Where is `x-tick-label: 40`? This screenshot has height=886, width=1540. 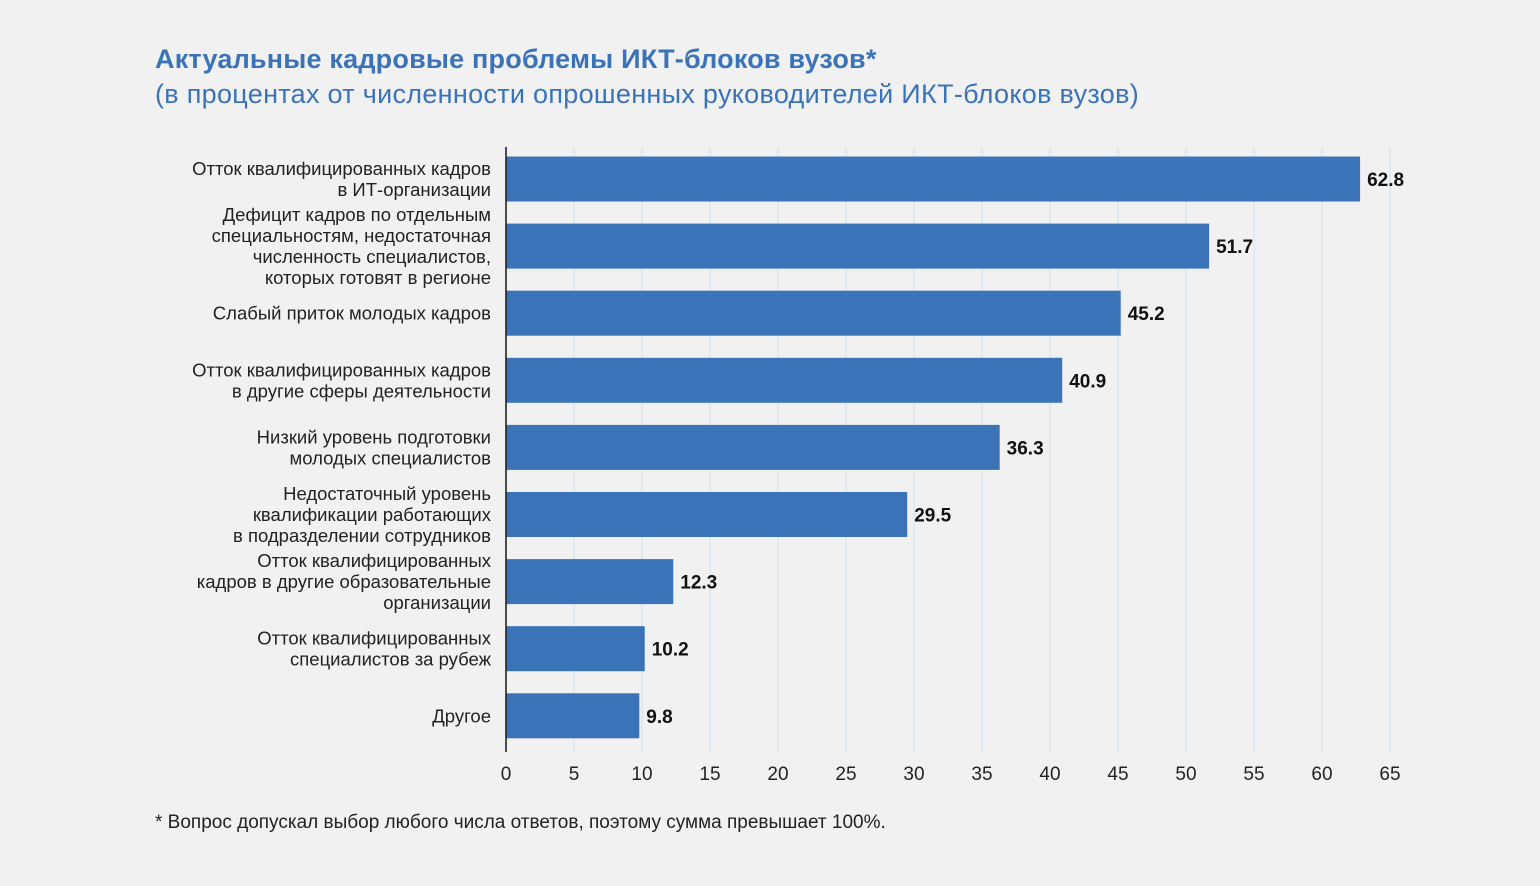
x-tick-label: 40 is located at coordinates (1049, 774).